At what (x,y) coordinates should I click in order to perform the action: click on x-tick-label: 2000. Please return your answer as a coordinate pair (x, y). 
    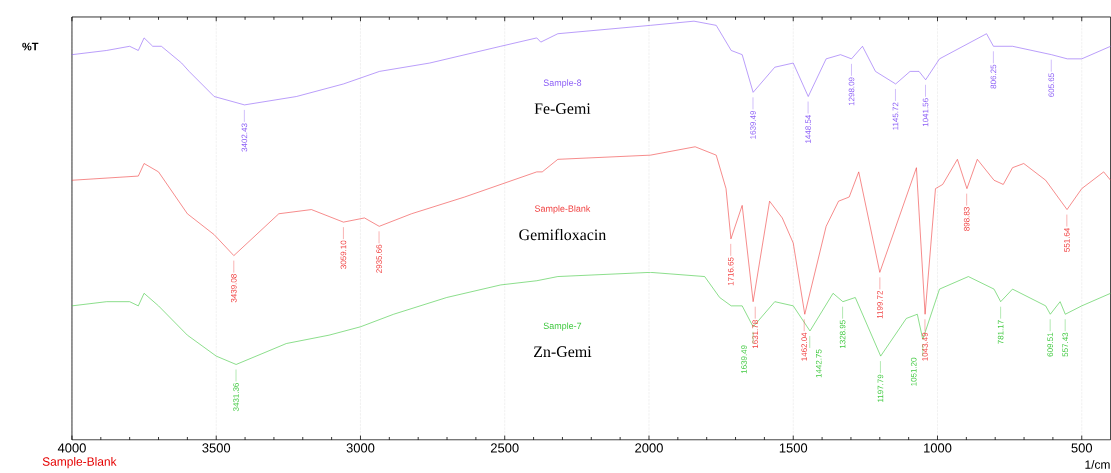
    Looking at the image, I should click on (649, 448).